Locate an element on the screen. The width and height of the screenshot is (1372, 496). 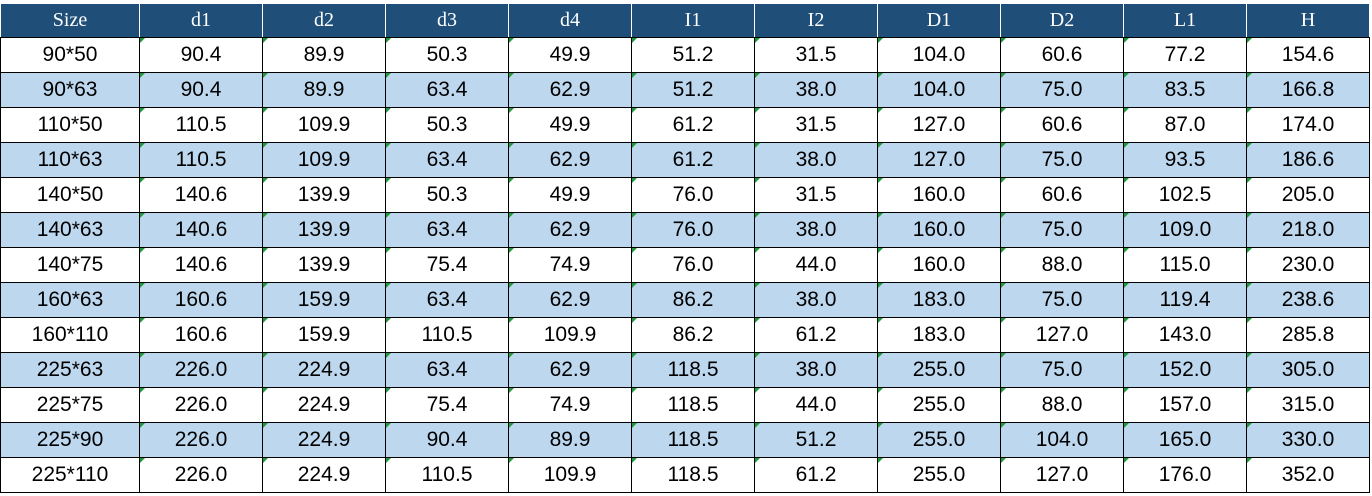
header-cell: D1 is located at coordinates (939, 20).